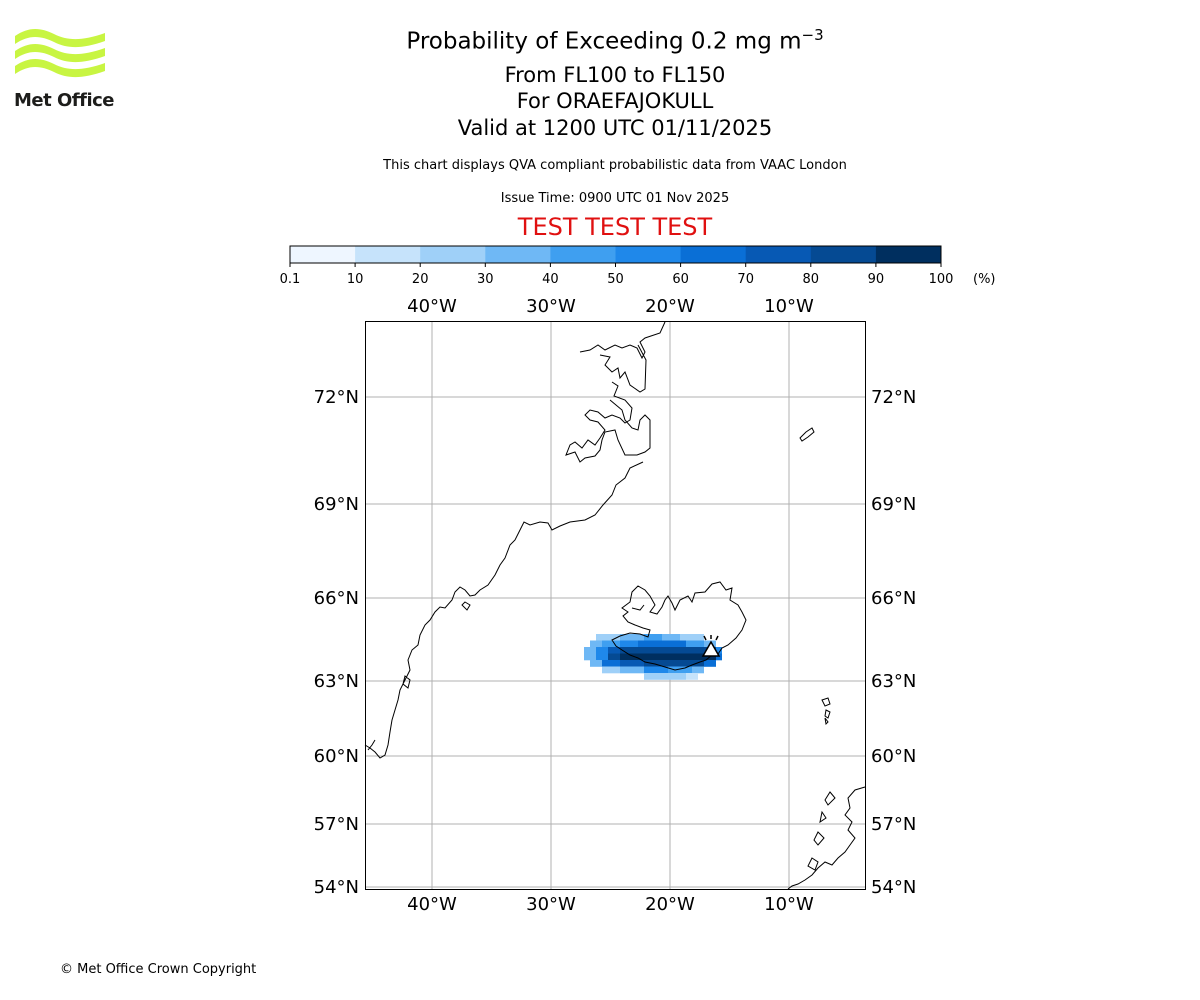  What do you see at coordinates (61, 59) in the screenshot?
I see `met-office-logo` at bounding box center [61, 59].